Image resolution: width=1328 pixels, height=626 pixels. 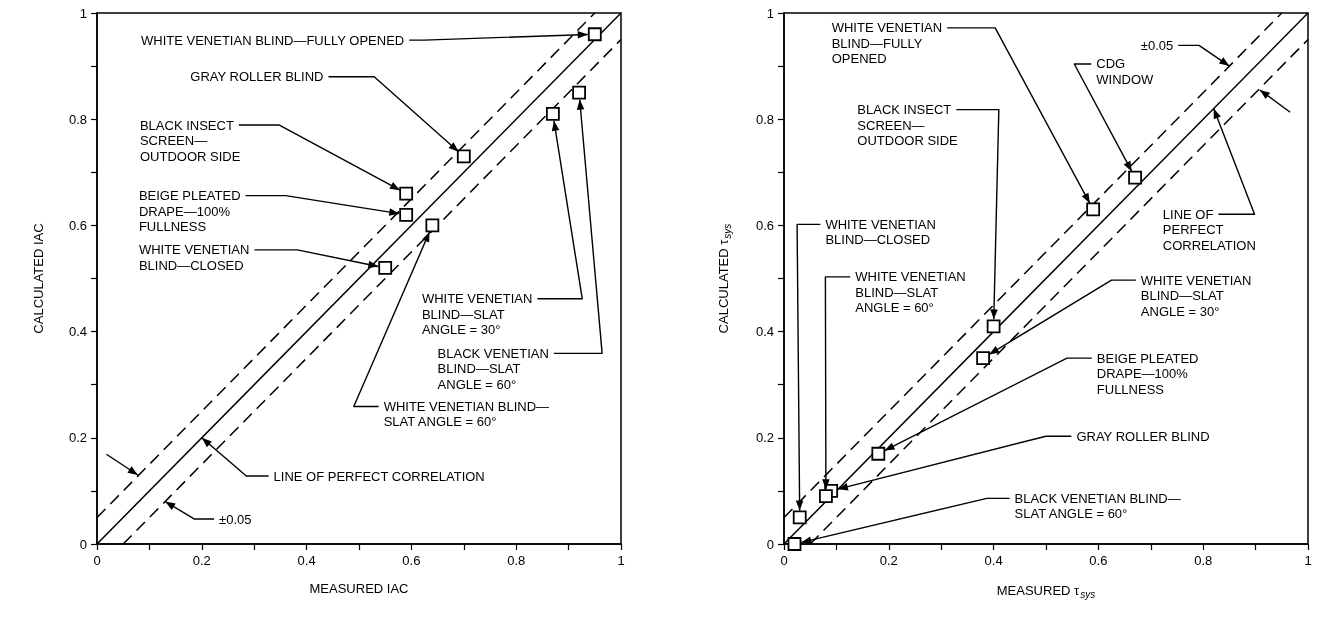 What do you see at coordinates (38, 278) in the screenshot?
I see `y-axis-title: CALCULATED IAC` at bounding box center [38, 278].